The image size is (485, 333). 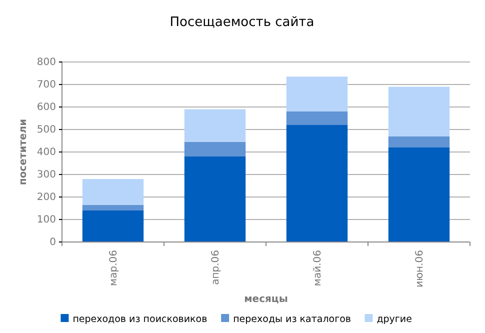 I want to click on legend-label: переходы из каталогов, so click(x=292, y=319).